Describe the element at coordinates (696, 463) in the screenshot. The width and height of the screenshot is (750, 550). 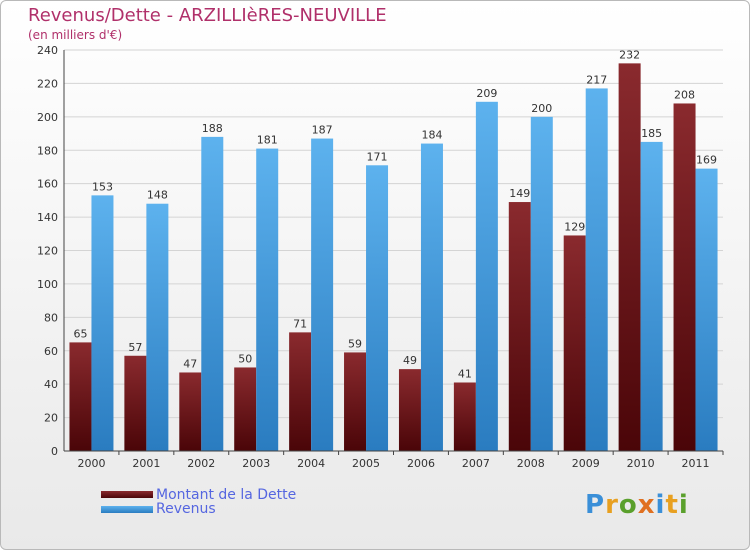
I see `x-tick-label: 2011` at that location.